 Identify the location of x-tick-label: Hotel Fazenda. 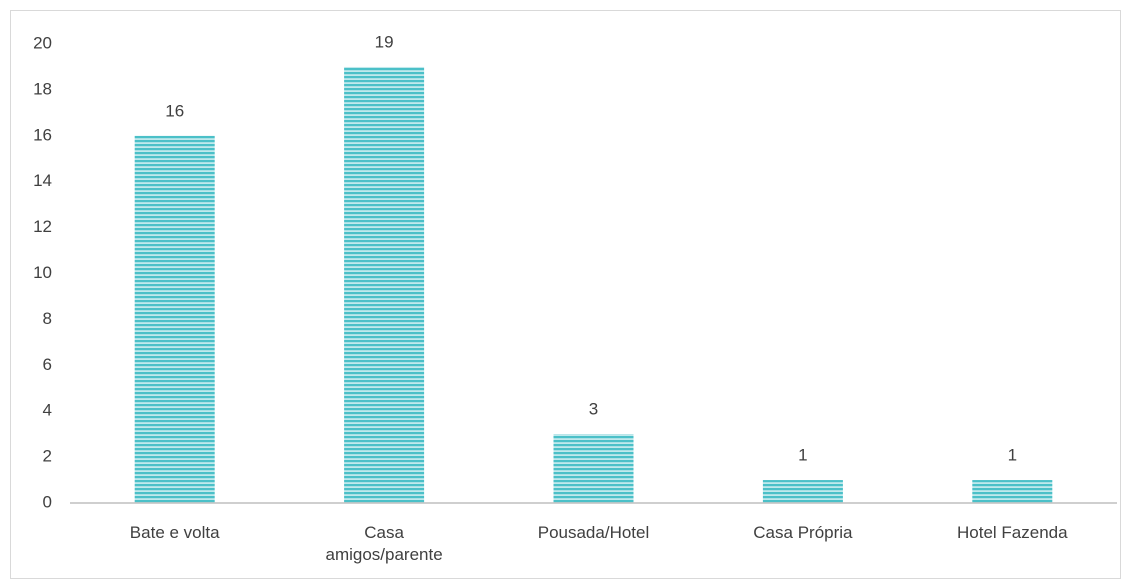
(1012, 532).